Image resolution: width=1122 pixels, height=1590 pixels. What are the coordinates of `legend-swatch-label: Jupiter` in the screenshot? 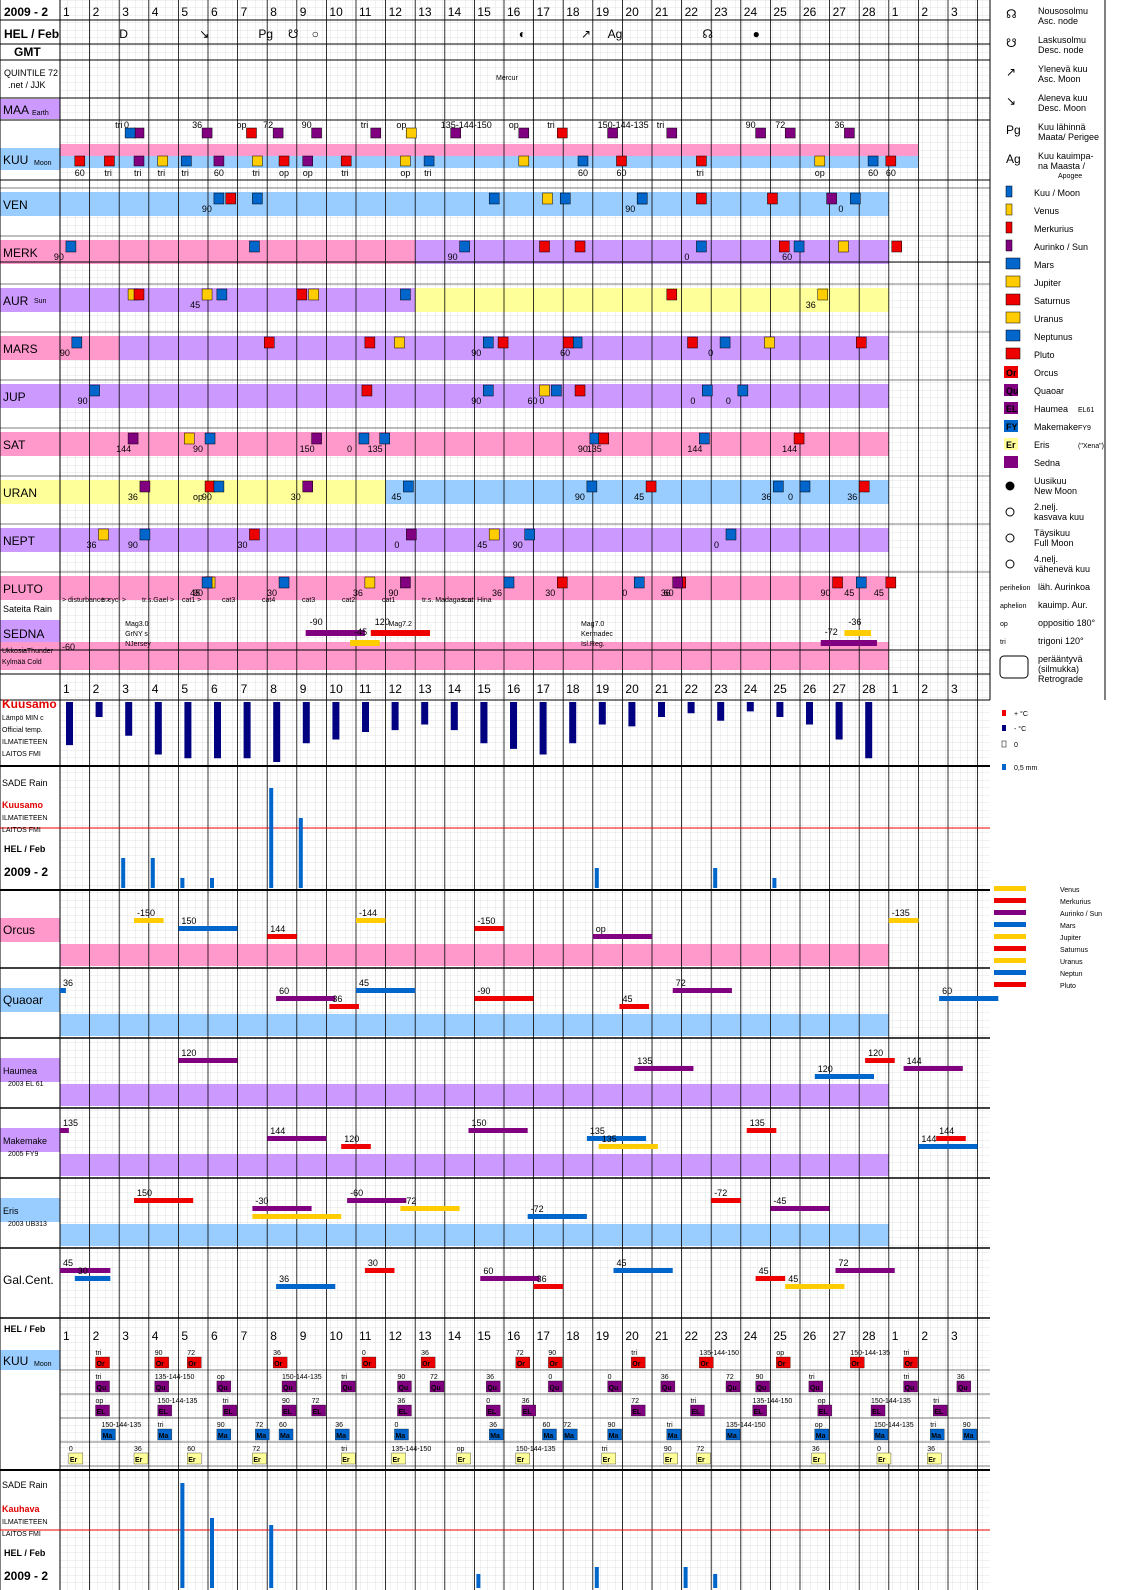 It's located at (1047, 283).